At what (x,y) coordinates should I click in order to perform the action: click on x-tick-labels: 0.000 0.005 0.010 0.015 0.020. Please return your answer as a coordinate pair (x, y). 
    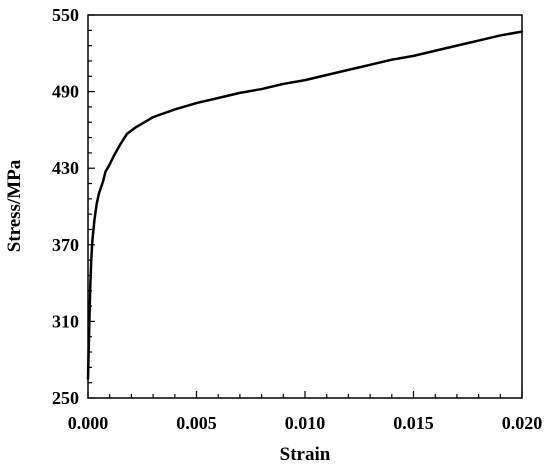
    Looking at the image, I should click on (305, 423).